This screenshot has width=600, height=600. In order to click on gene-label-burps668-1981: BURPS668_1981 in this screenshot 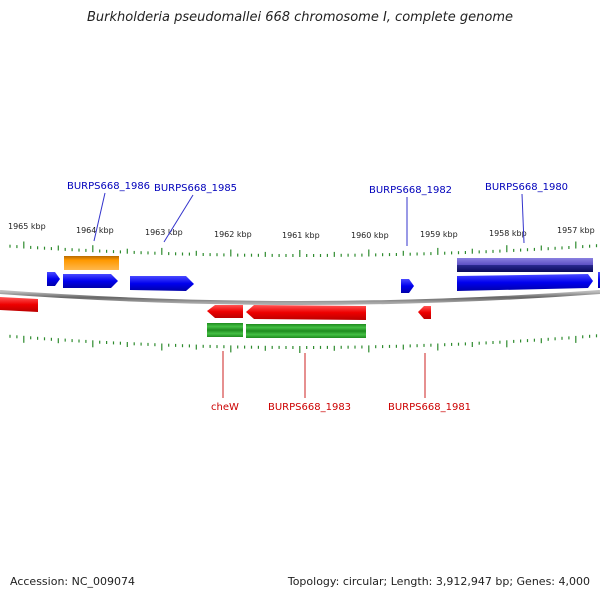, I will do `click(429, 407)`.